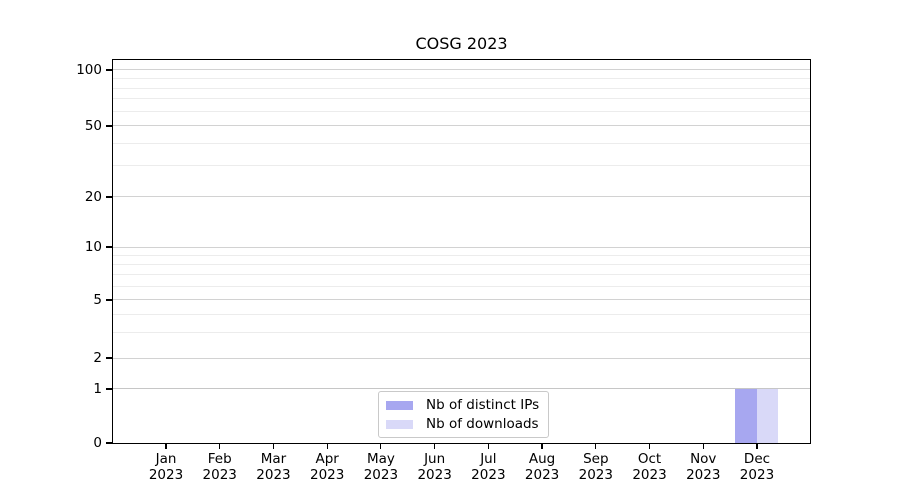  What do you see at coordinates (461, 43) in the screenshot?
I see `chart-title: COSG 2023` at bounding box center [461, 43].